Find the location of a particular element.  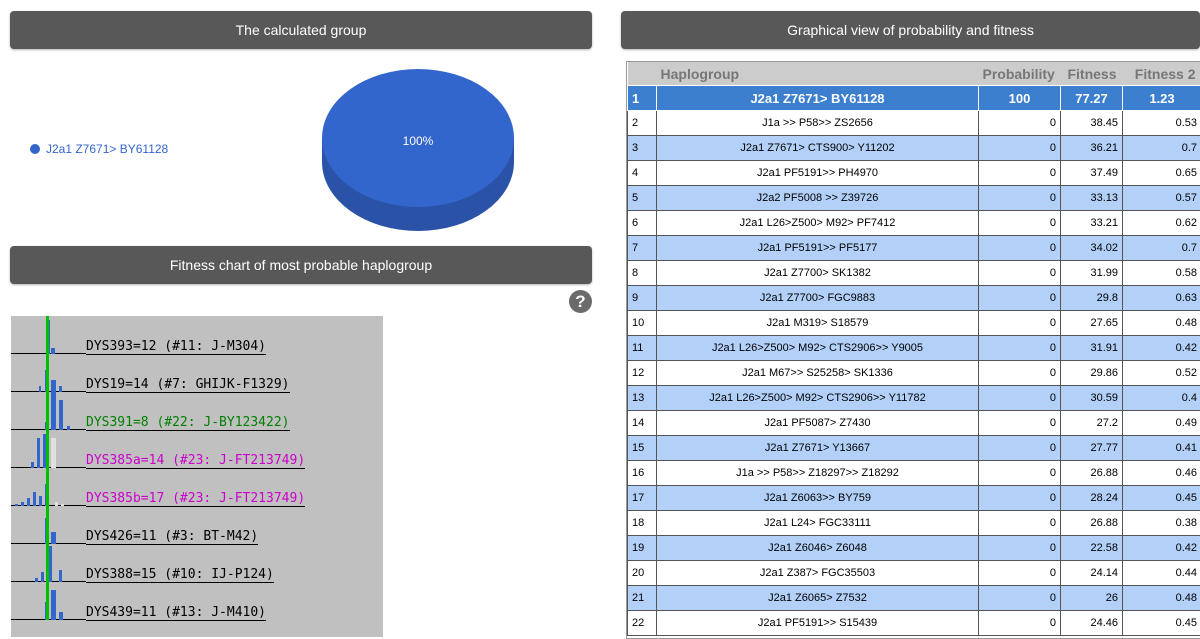

col-header-haplogroup: Haplogroup is located at coordinates (818, 74).